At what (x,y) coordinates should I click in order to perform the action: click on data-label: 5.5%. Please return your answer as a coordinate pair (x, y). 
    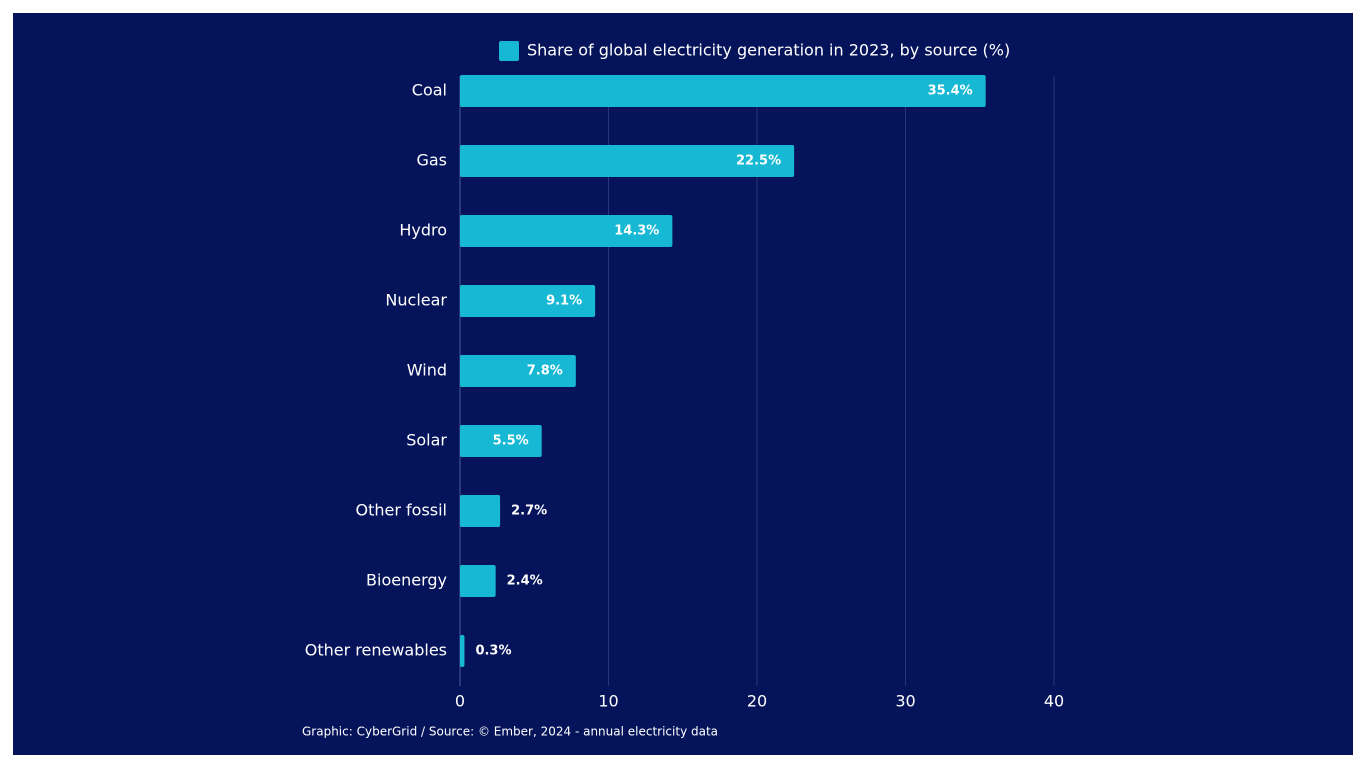
    Looking at the image, I should click on (511, 441).